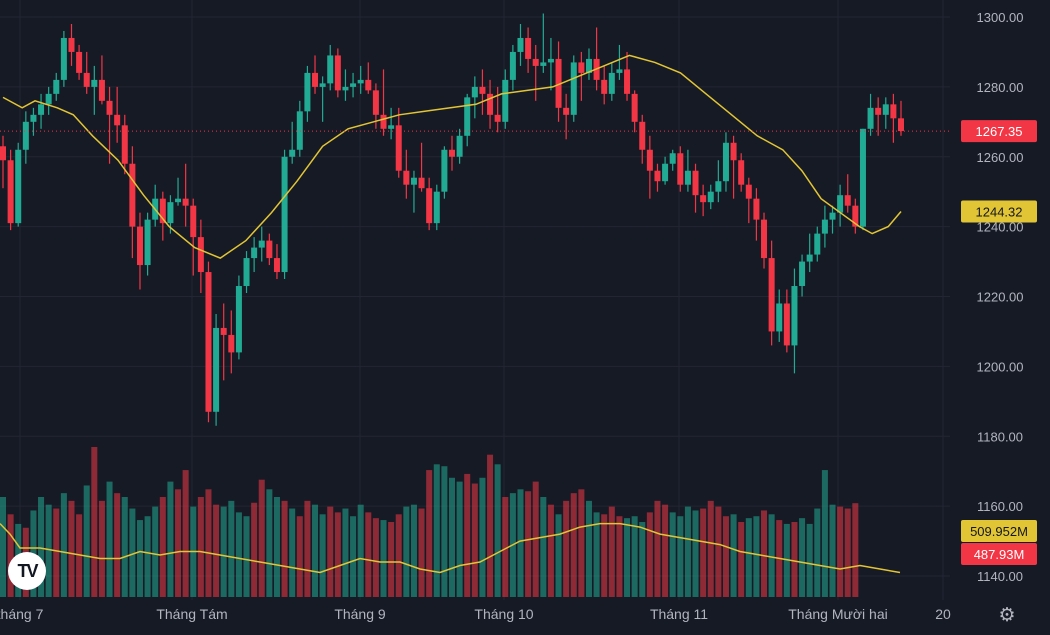  Describe the element at coordinates (1007, 615) in the screenshot. I see `gear-icon: ⚙` at that location.